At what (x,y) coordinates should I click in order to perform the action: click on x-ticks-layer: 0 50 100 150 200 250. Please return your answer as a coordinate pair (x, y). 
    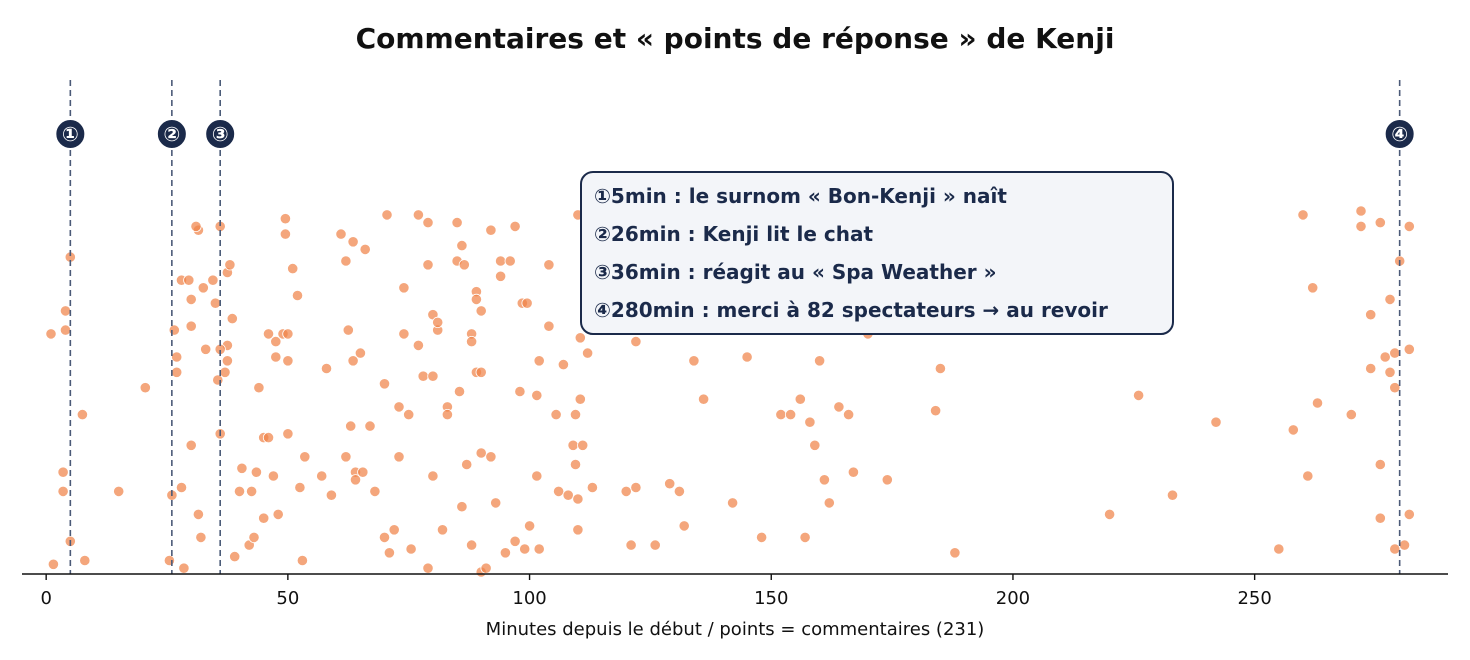
    Looking at the image, I should click on (656, 591).